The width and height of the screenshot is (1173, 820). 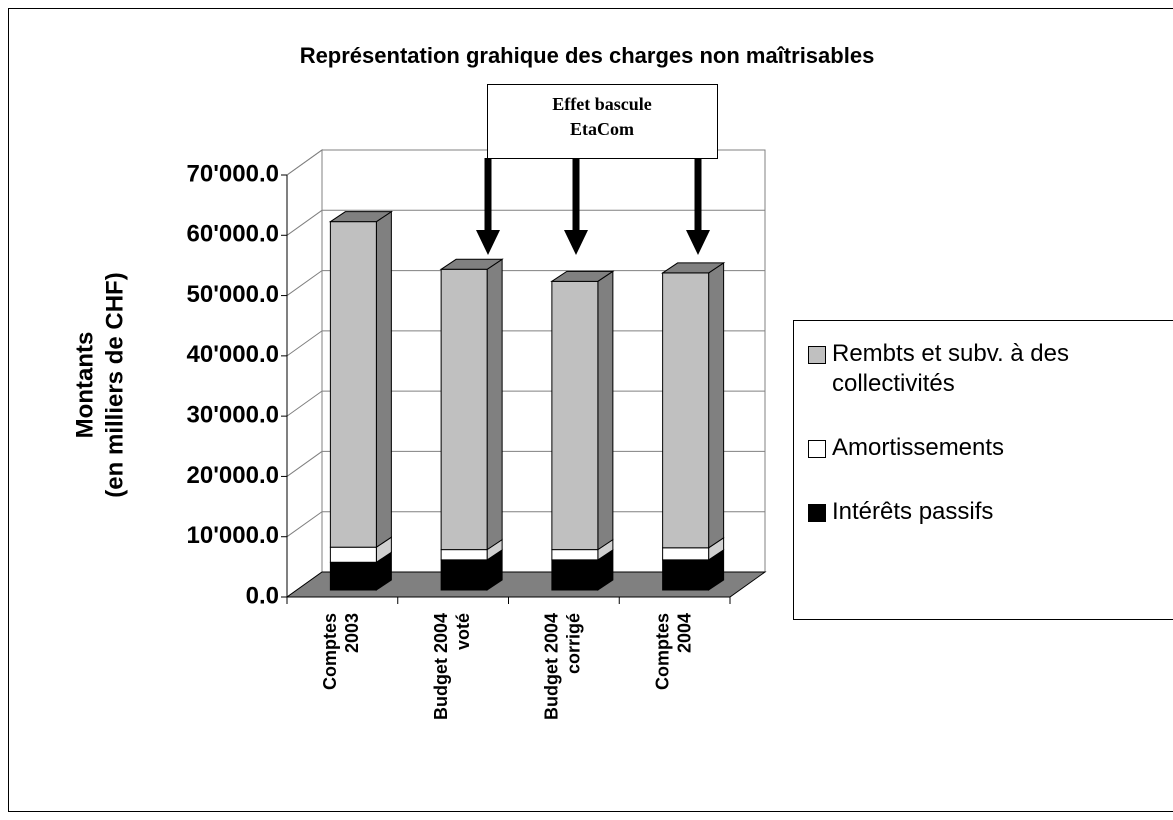 I want to click on legend-label: Amortissements, so click(x=918, y=447).